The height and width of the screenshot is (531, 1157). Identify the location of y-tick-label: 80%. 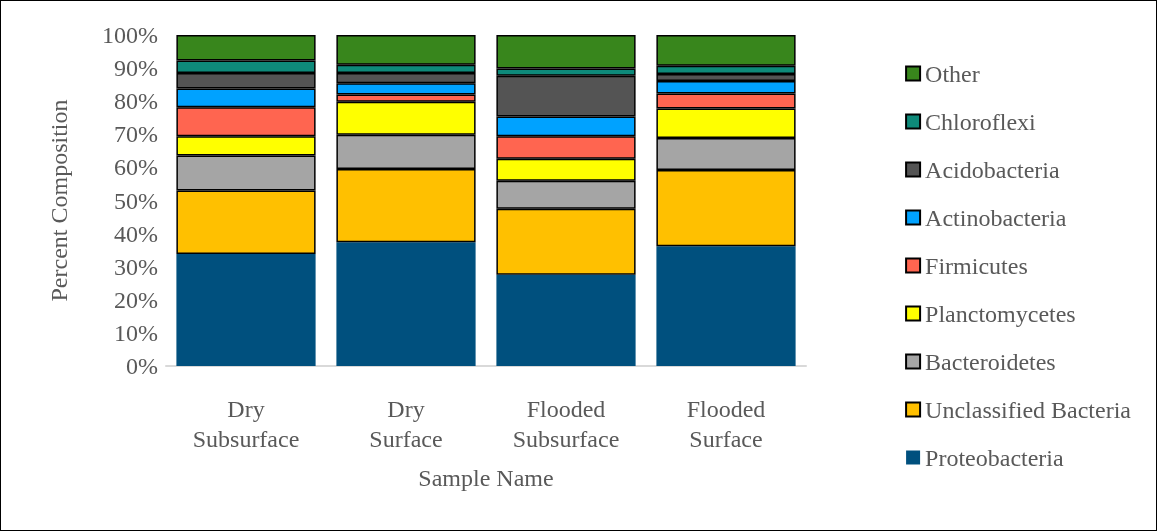
(136, 101).